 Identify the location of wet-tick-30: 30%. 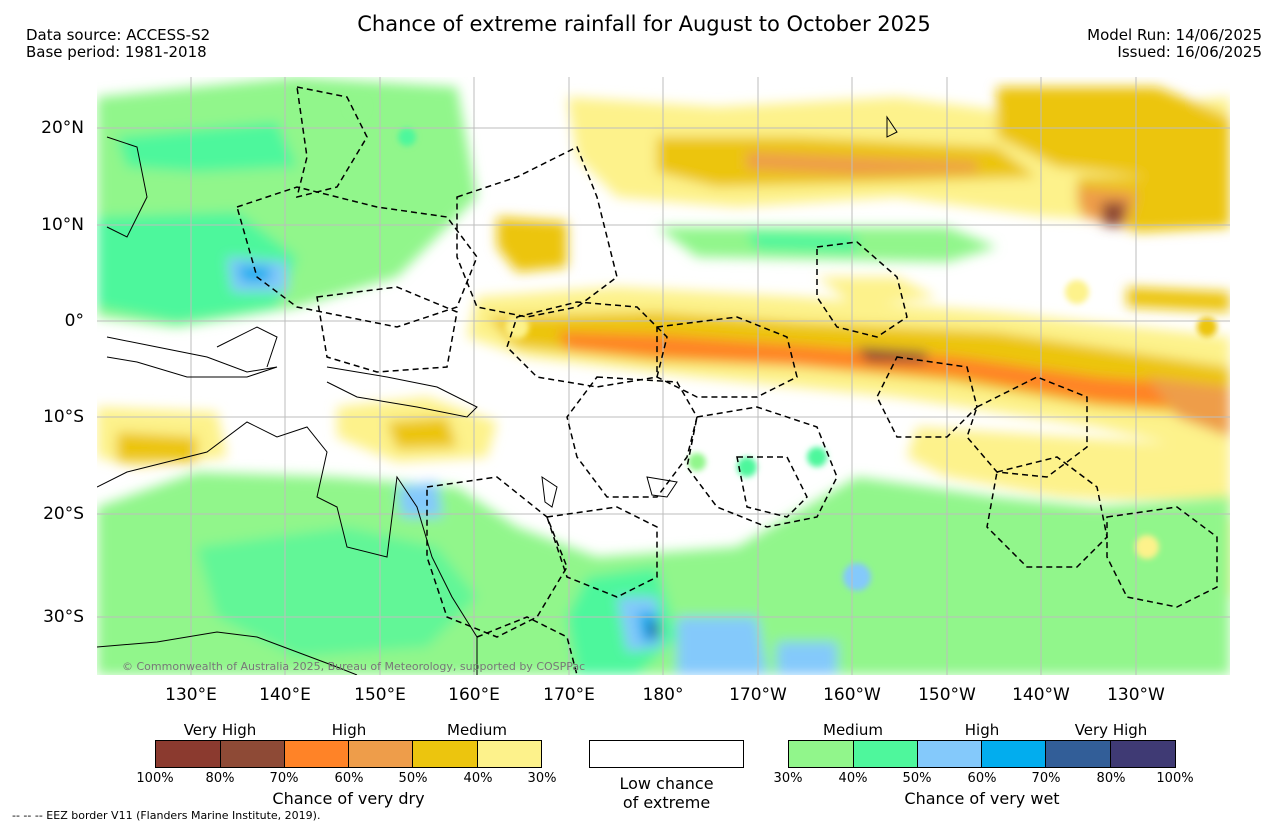
(788, 778).